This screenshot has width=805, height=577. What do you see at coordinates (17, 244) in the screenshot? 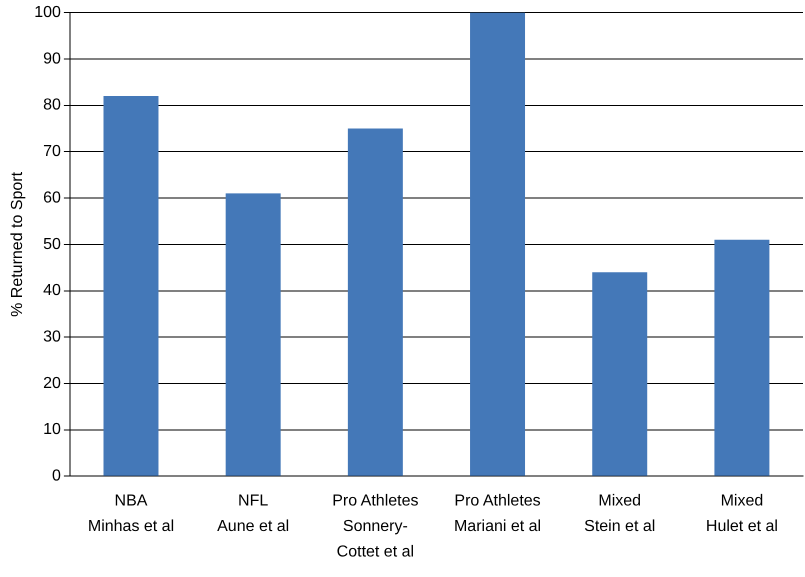
I see `y-axis-title: % Returned to Sport` at bounding box center [17, 244].